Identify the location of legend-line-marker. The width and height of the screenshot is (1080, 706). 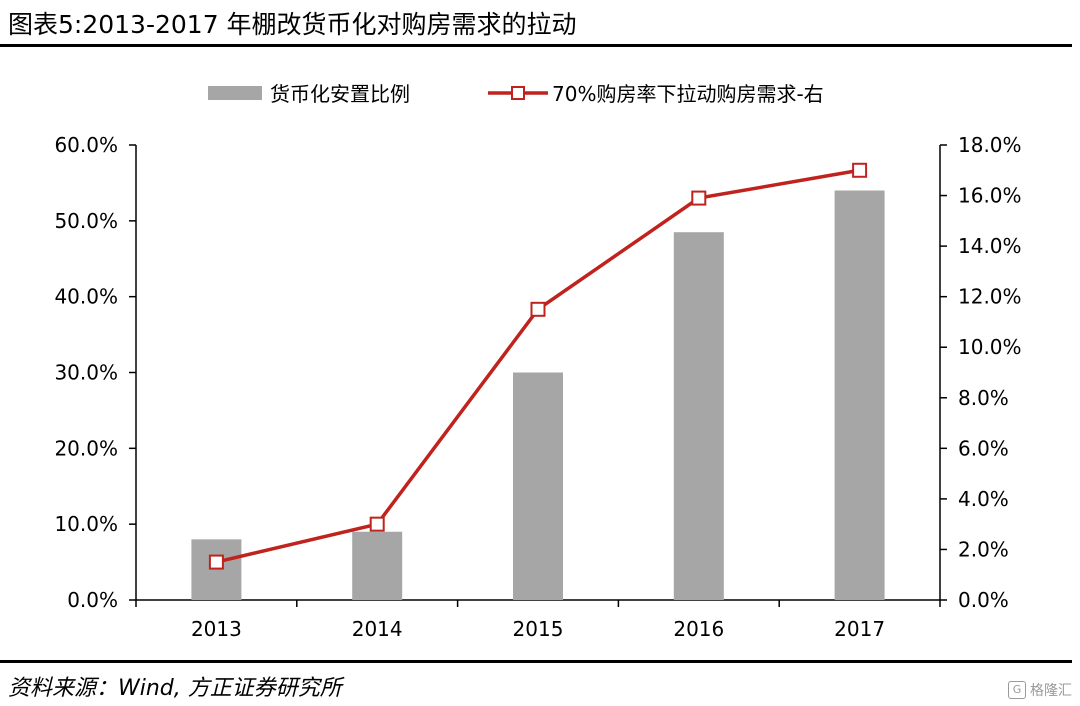
(518, 93).